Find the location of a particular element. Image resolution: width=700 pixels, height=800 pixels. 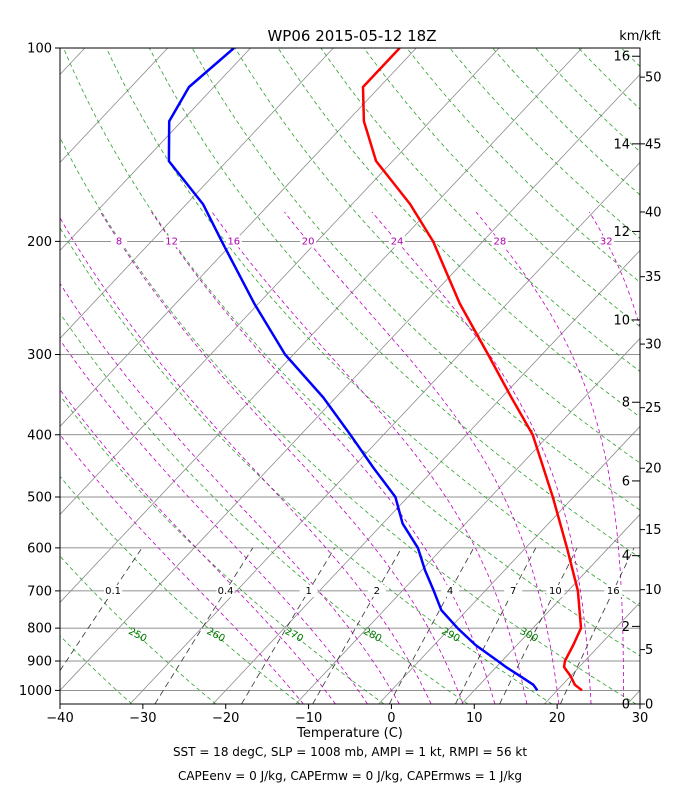

moist-adiabat-label: 12 is located at coordinates (171, 241).